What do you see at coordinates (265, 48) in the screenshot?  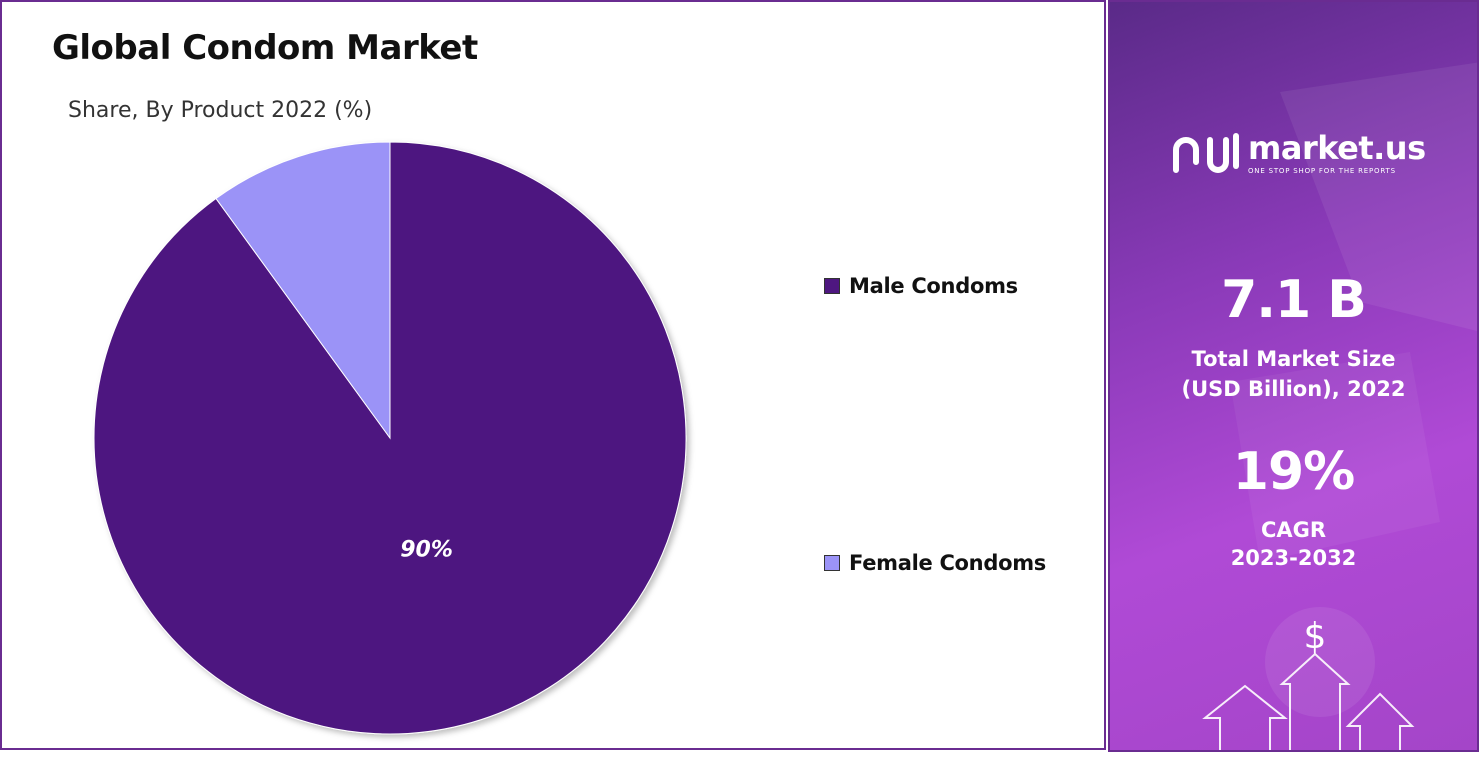 I see `chart-title: Global Condom Market` at bounding box center [265, 48].